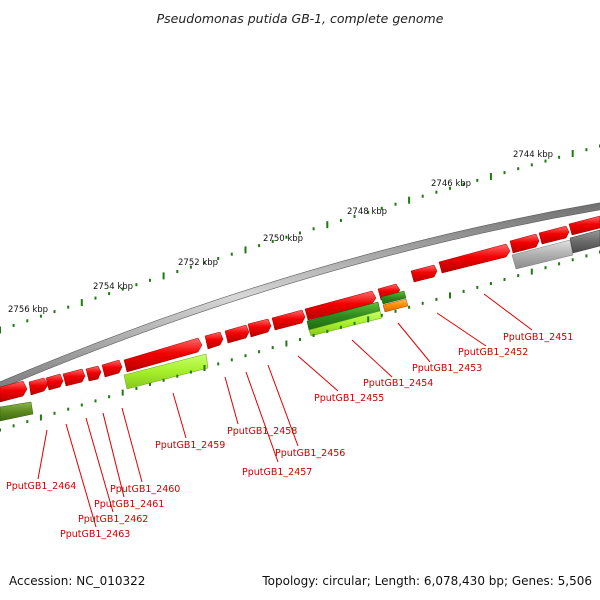 The width and height of the screenshot is (600, 600). What do you see at coordinates (95, 534) in the screenshot?
I see `gene-label-2463: PputGB1_2463` at bounding box center [95, 534].